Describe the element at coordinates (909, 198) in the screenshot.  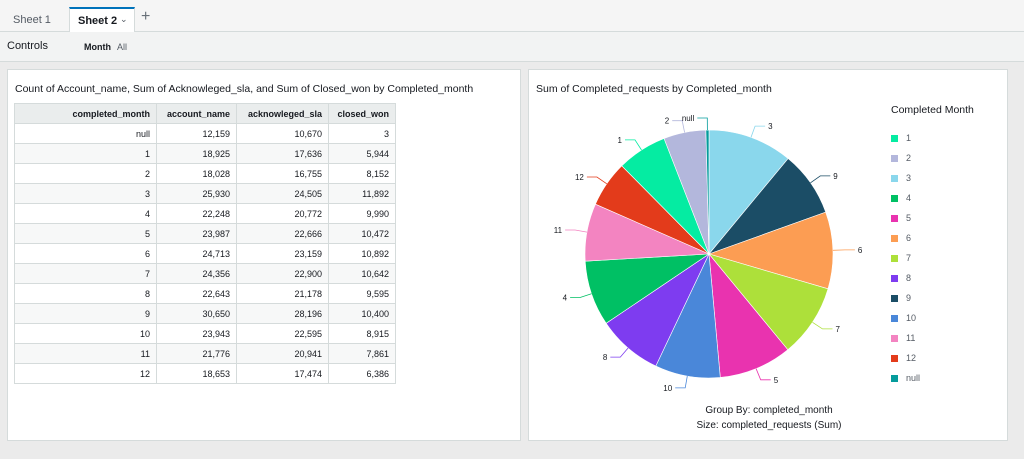
I see `legend-label: 4` at that location.